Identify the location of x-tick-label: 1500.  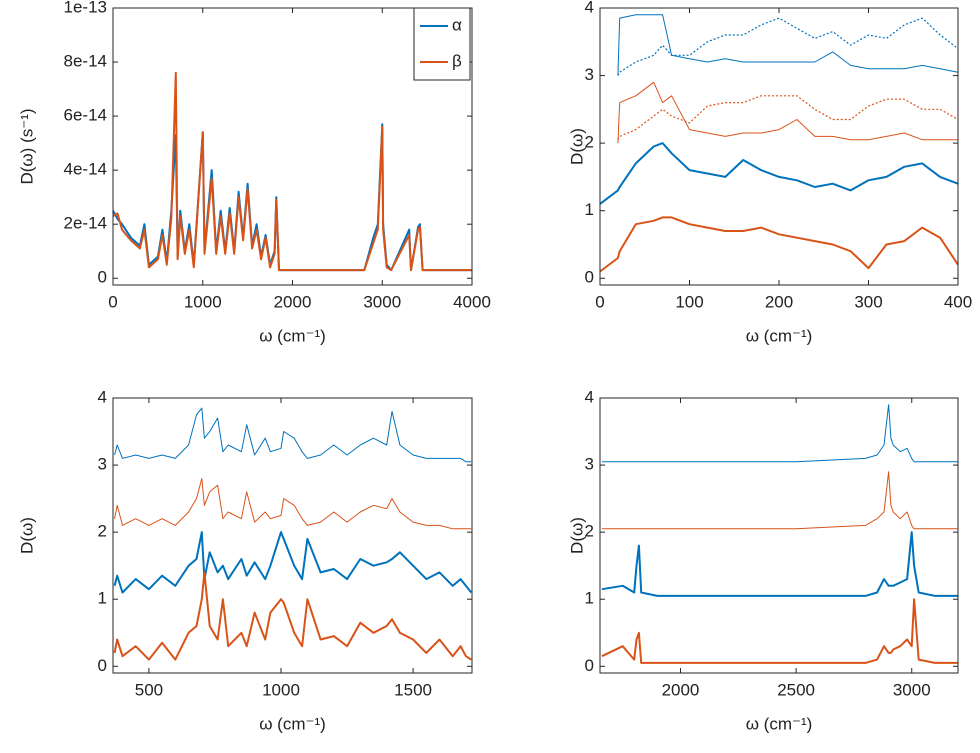
(413, 689).